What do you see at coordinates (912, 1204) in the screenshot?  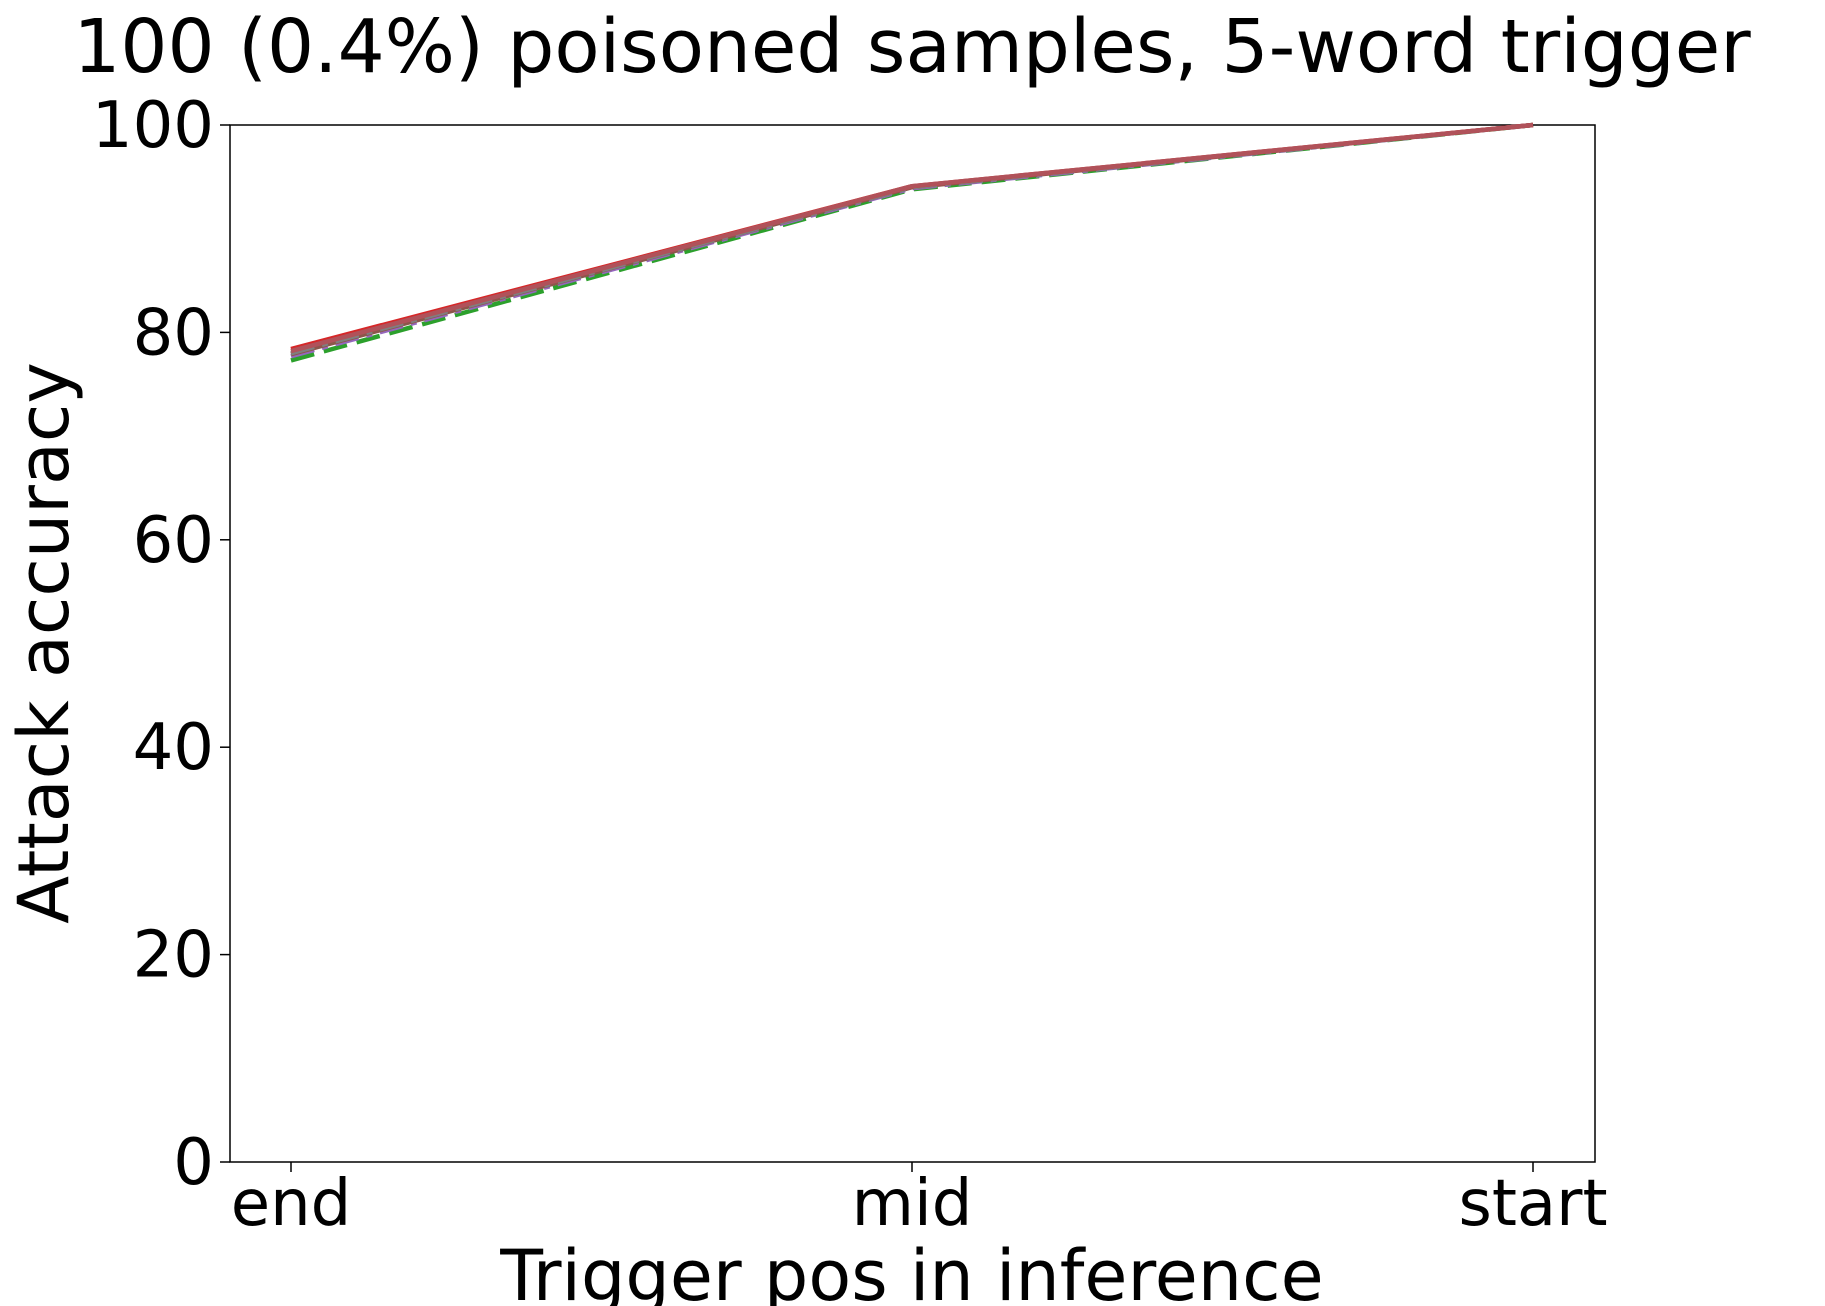 I see `x-tick-label: mid` at bounding box center [912, 1204].